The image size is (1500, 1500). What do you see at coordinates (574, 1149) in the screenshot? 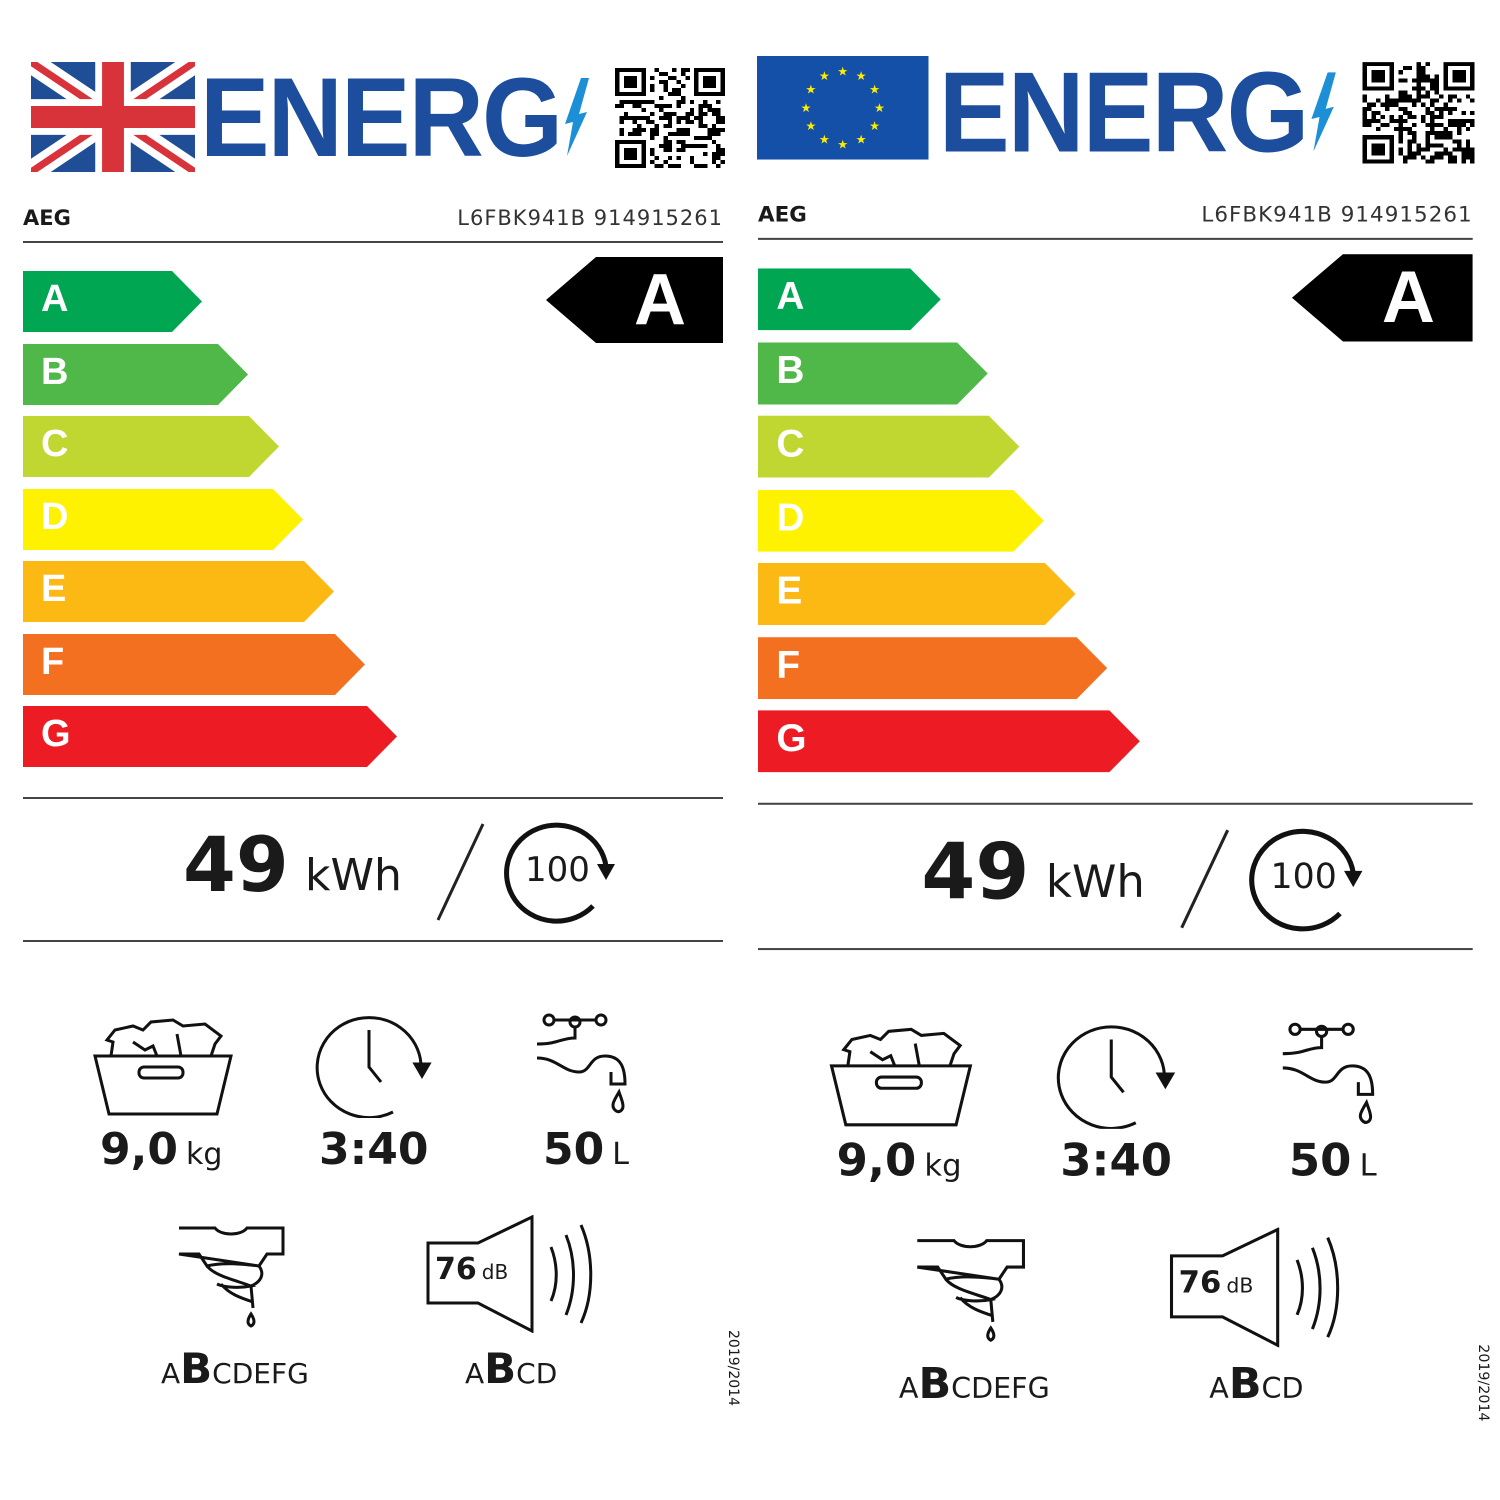
I see `water-value: 50` at bounding box center [574, 1149].